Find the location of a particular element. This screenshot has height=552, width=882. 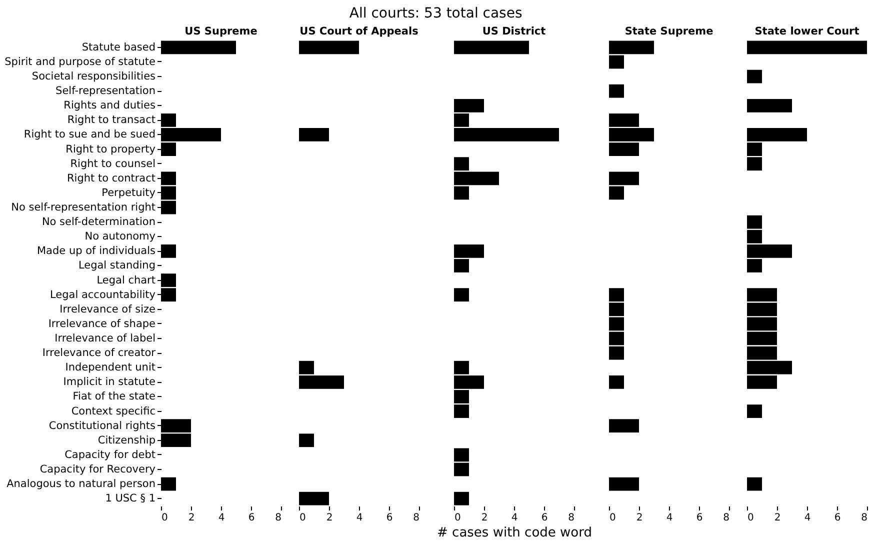

y-tick-label: Right to transact is located at coordinates (111, 120).